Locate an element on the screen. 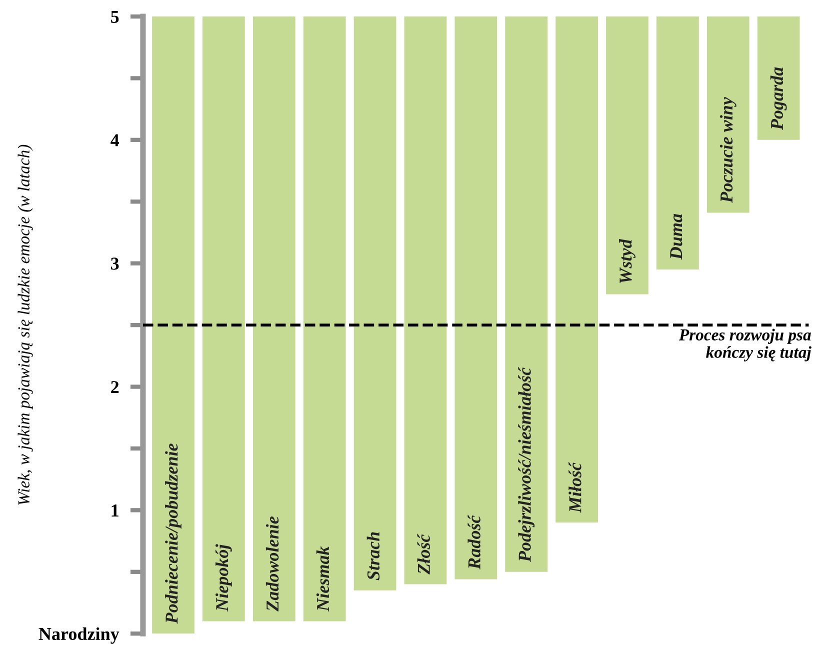  y-tick-label: 3 is located at coordinates (115, 264).